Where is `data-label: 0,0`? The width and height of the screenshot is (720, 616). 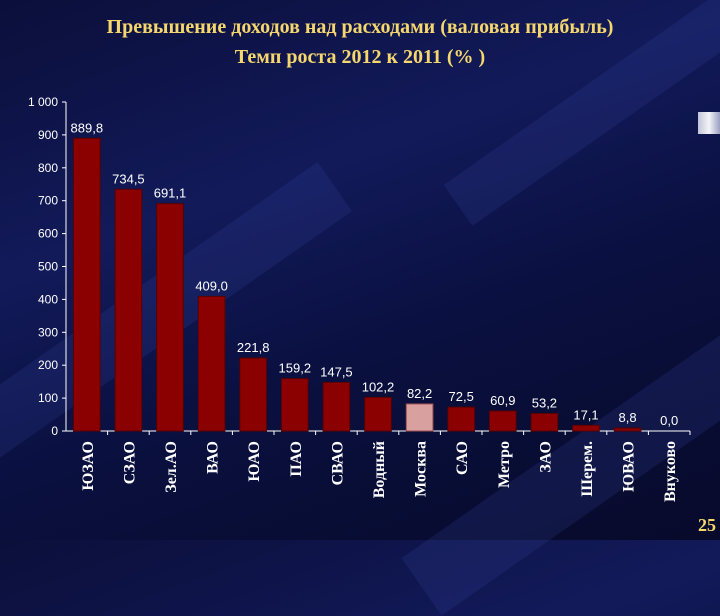 data-label: 0,0 is located at coordinates (669, 420).